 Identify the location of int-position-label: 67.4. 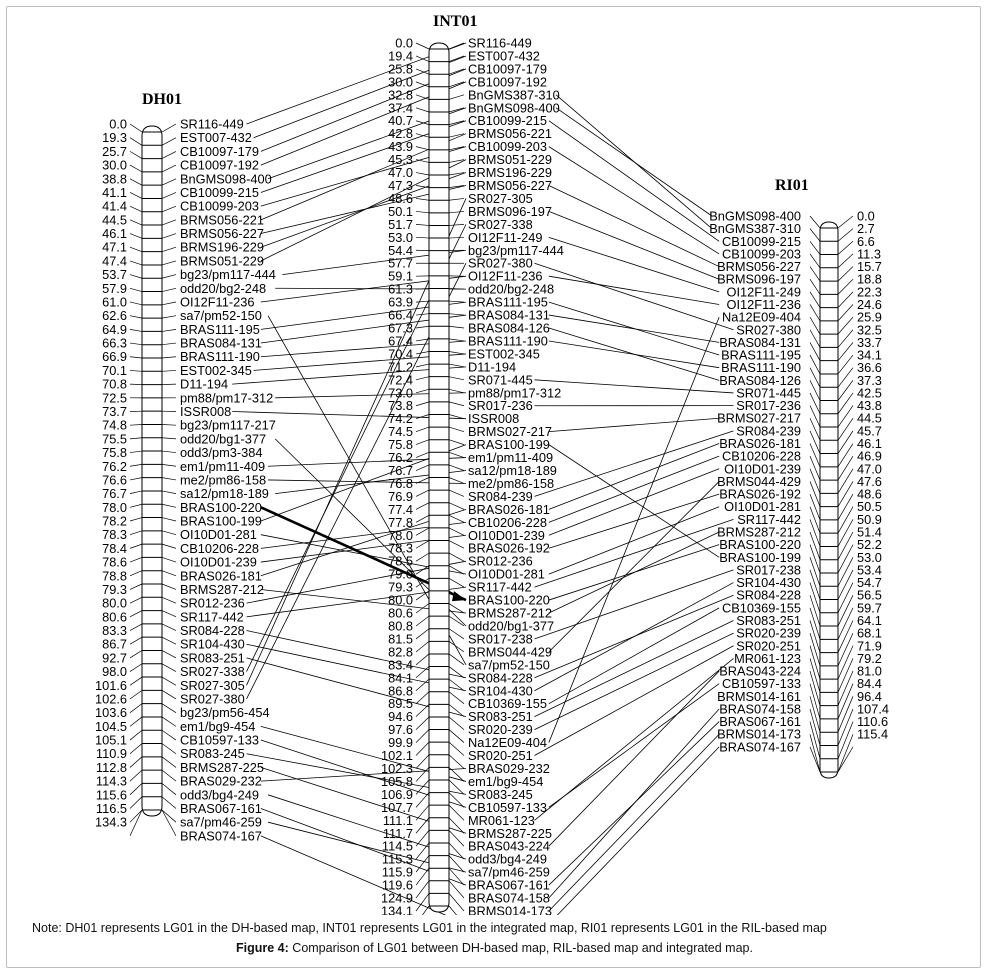
(400, 340).